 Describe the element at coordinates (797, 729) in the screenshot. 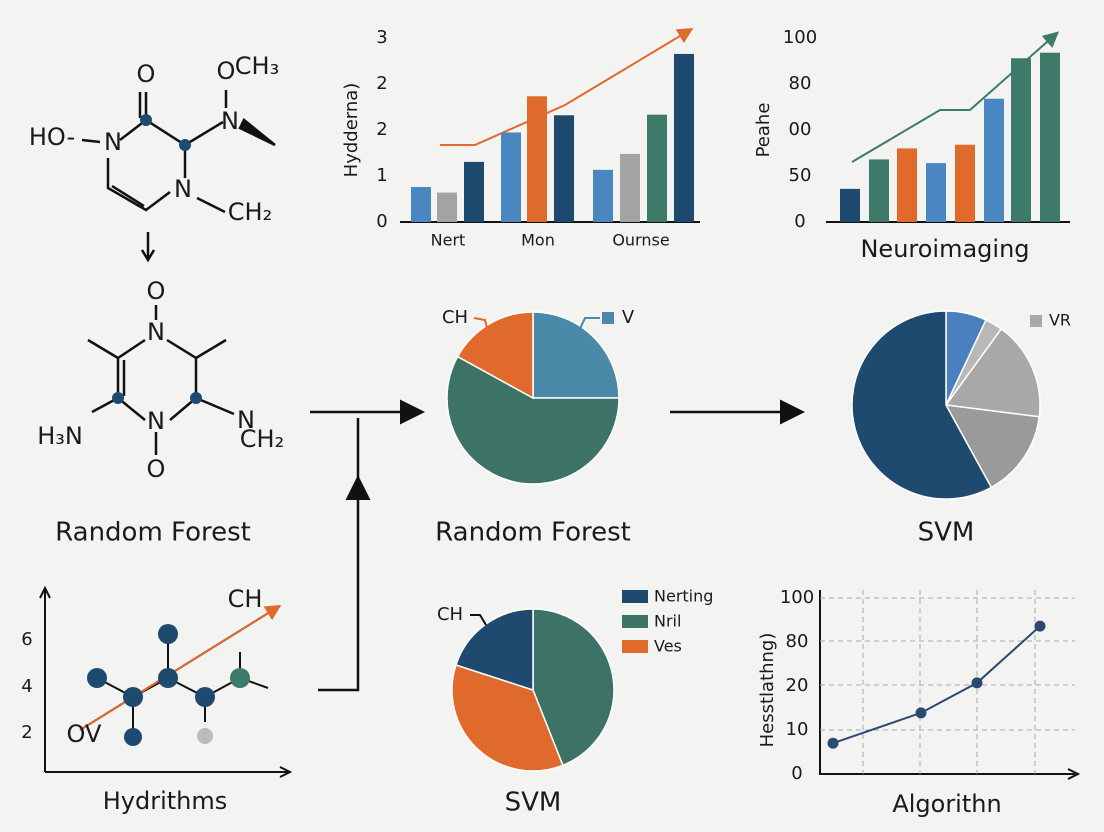

I see `label: 10` at that location.